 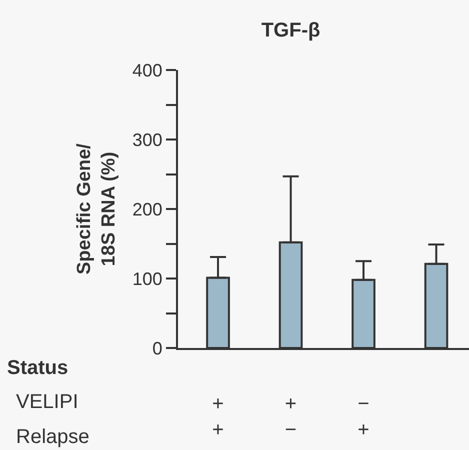 What do you see at coordinates (290, 31) in the screenshot?
I see `chart-title: TGF-β` at bounding box center [290, 31].